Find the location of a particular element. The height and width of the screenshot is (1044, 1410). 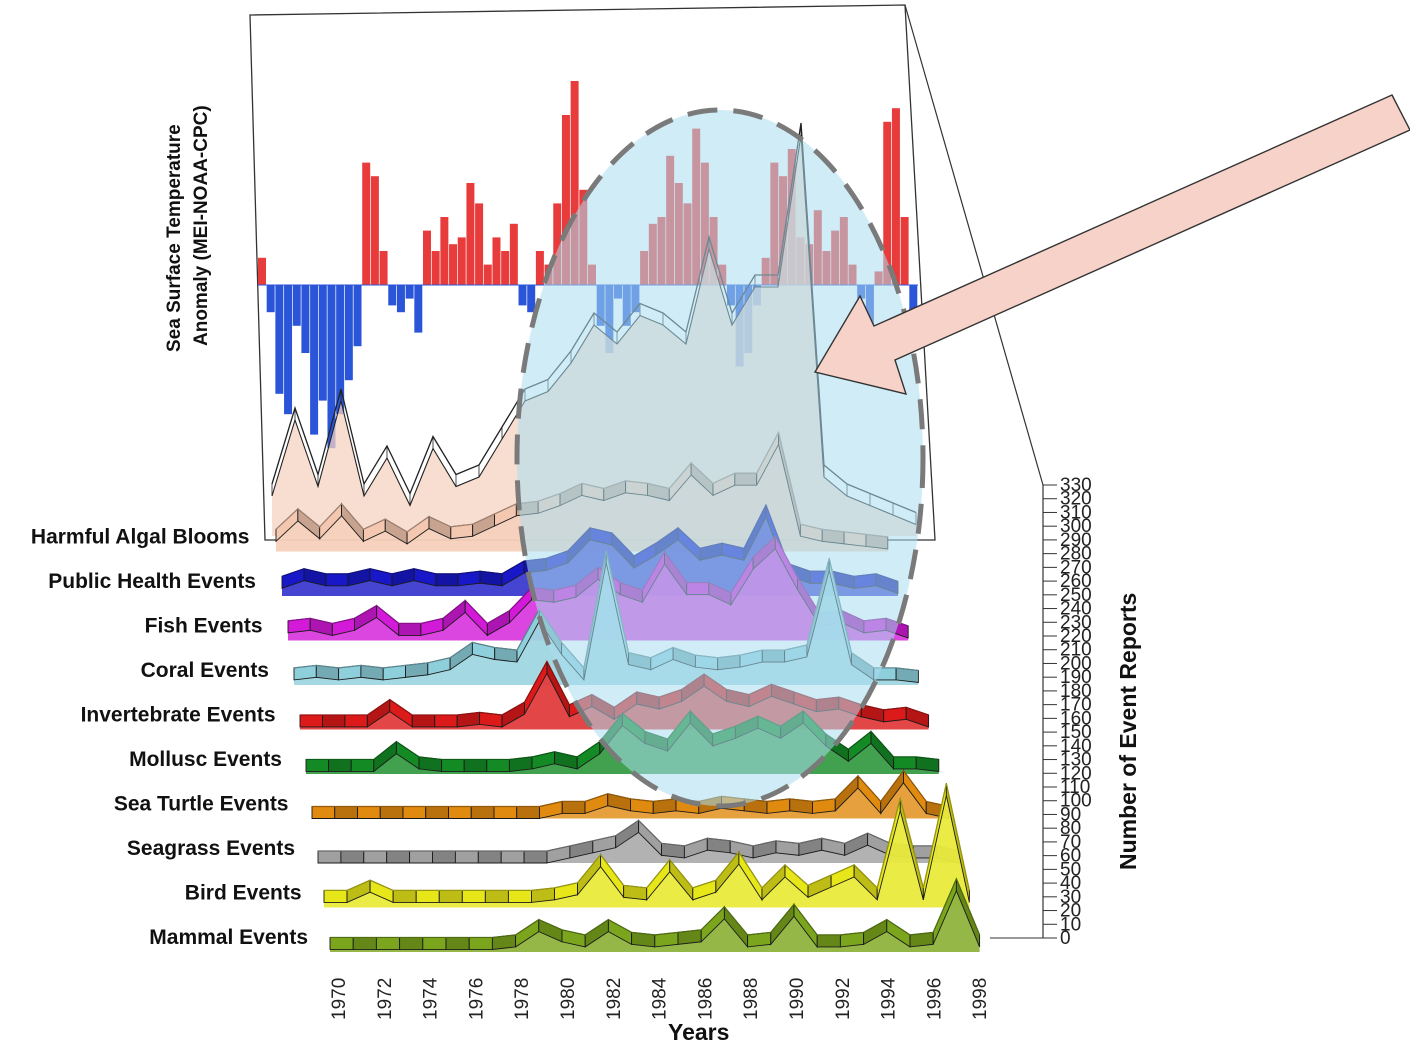

x-tick-label: 1990 is located at coordinates (797, 999).